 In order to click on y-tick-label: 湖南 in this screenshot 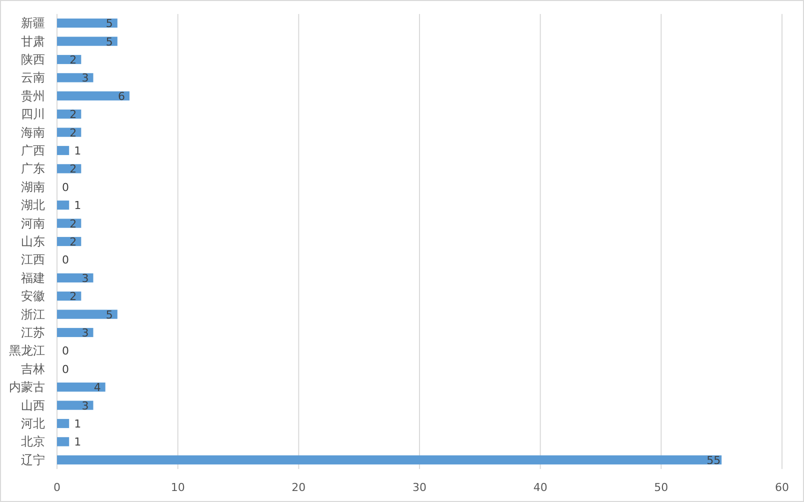, I will do `click(33, 187)`.